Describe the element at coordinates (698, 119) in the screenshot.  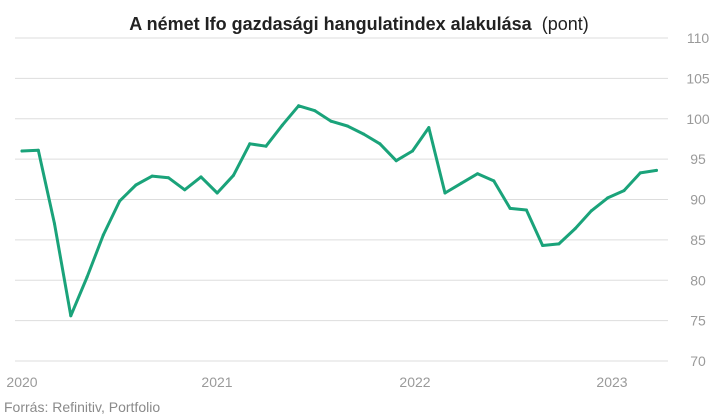
I see `y-tick-label: 100` at that location.